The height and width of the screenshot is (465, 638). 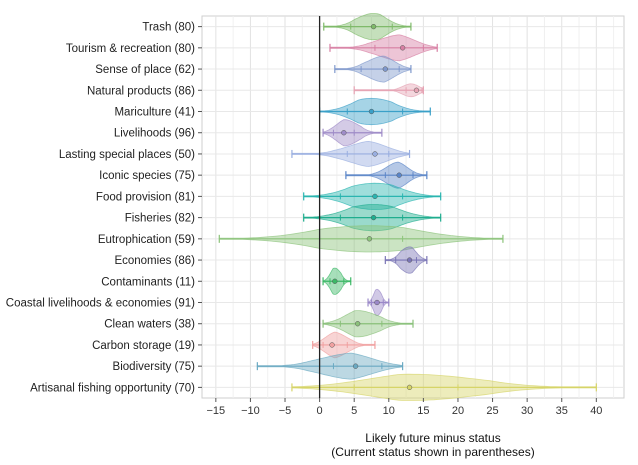 I want to click on category-label: Contaminants (11), so click(x=148, y=282).